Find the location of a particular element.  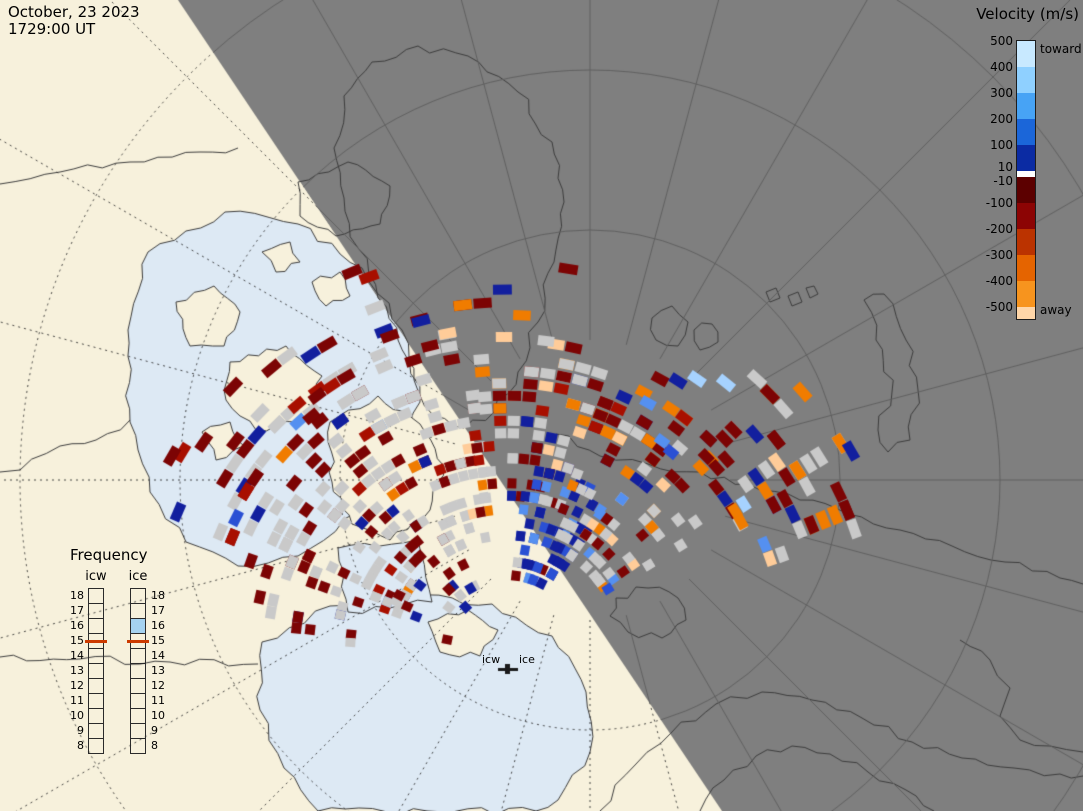

frequency-scale-label: 18 is located at coordinates (77, 595).